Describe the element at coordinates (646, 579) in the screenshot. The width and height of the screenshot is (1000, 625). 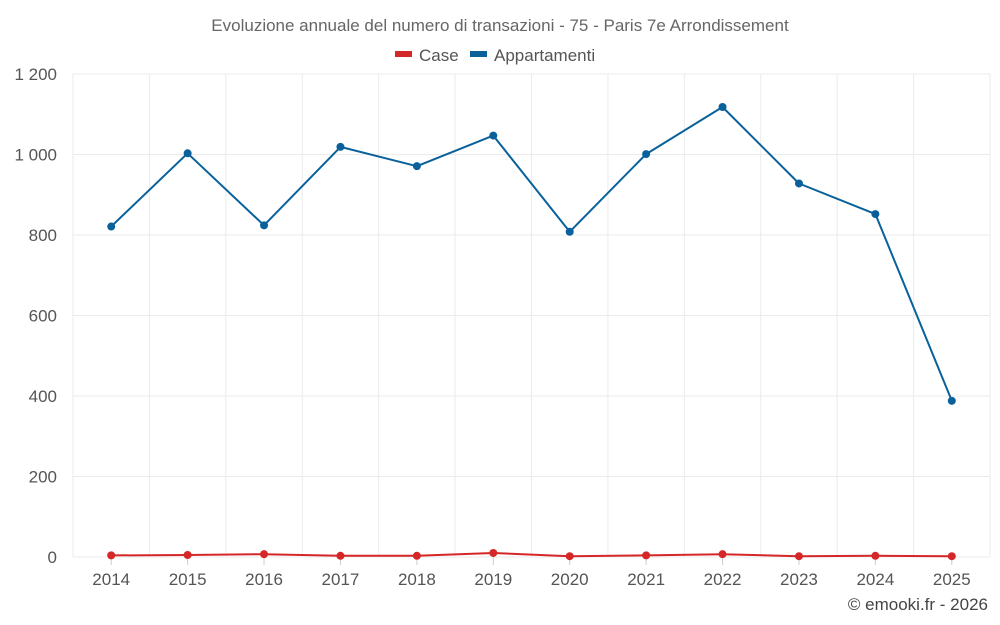
I see `x-tick-label: 2021` at that location.